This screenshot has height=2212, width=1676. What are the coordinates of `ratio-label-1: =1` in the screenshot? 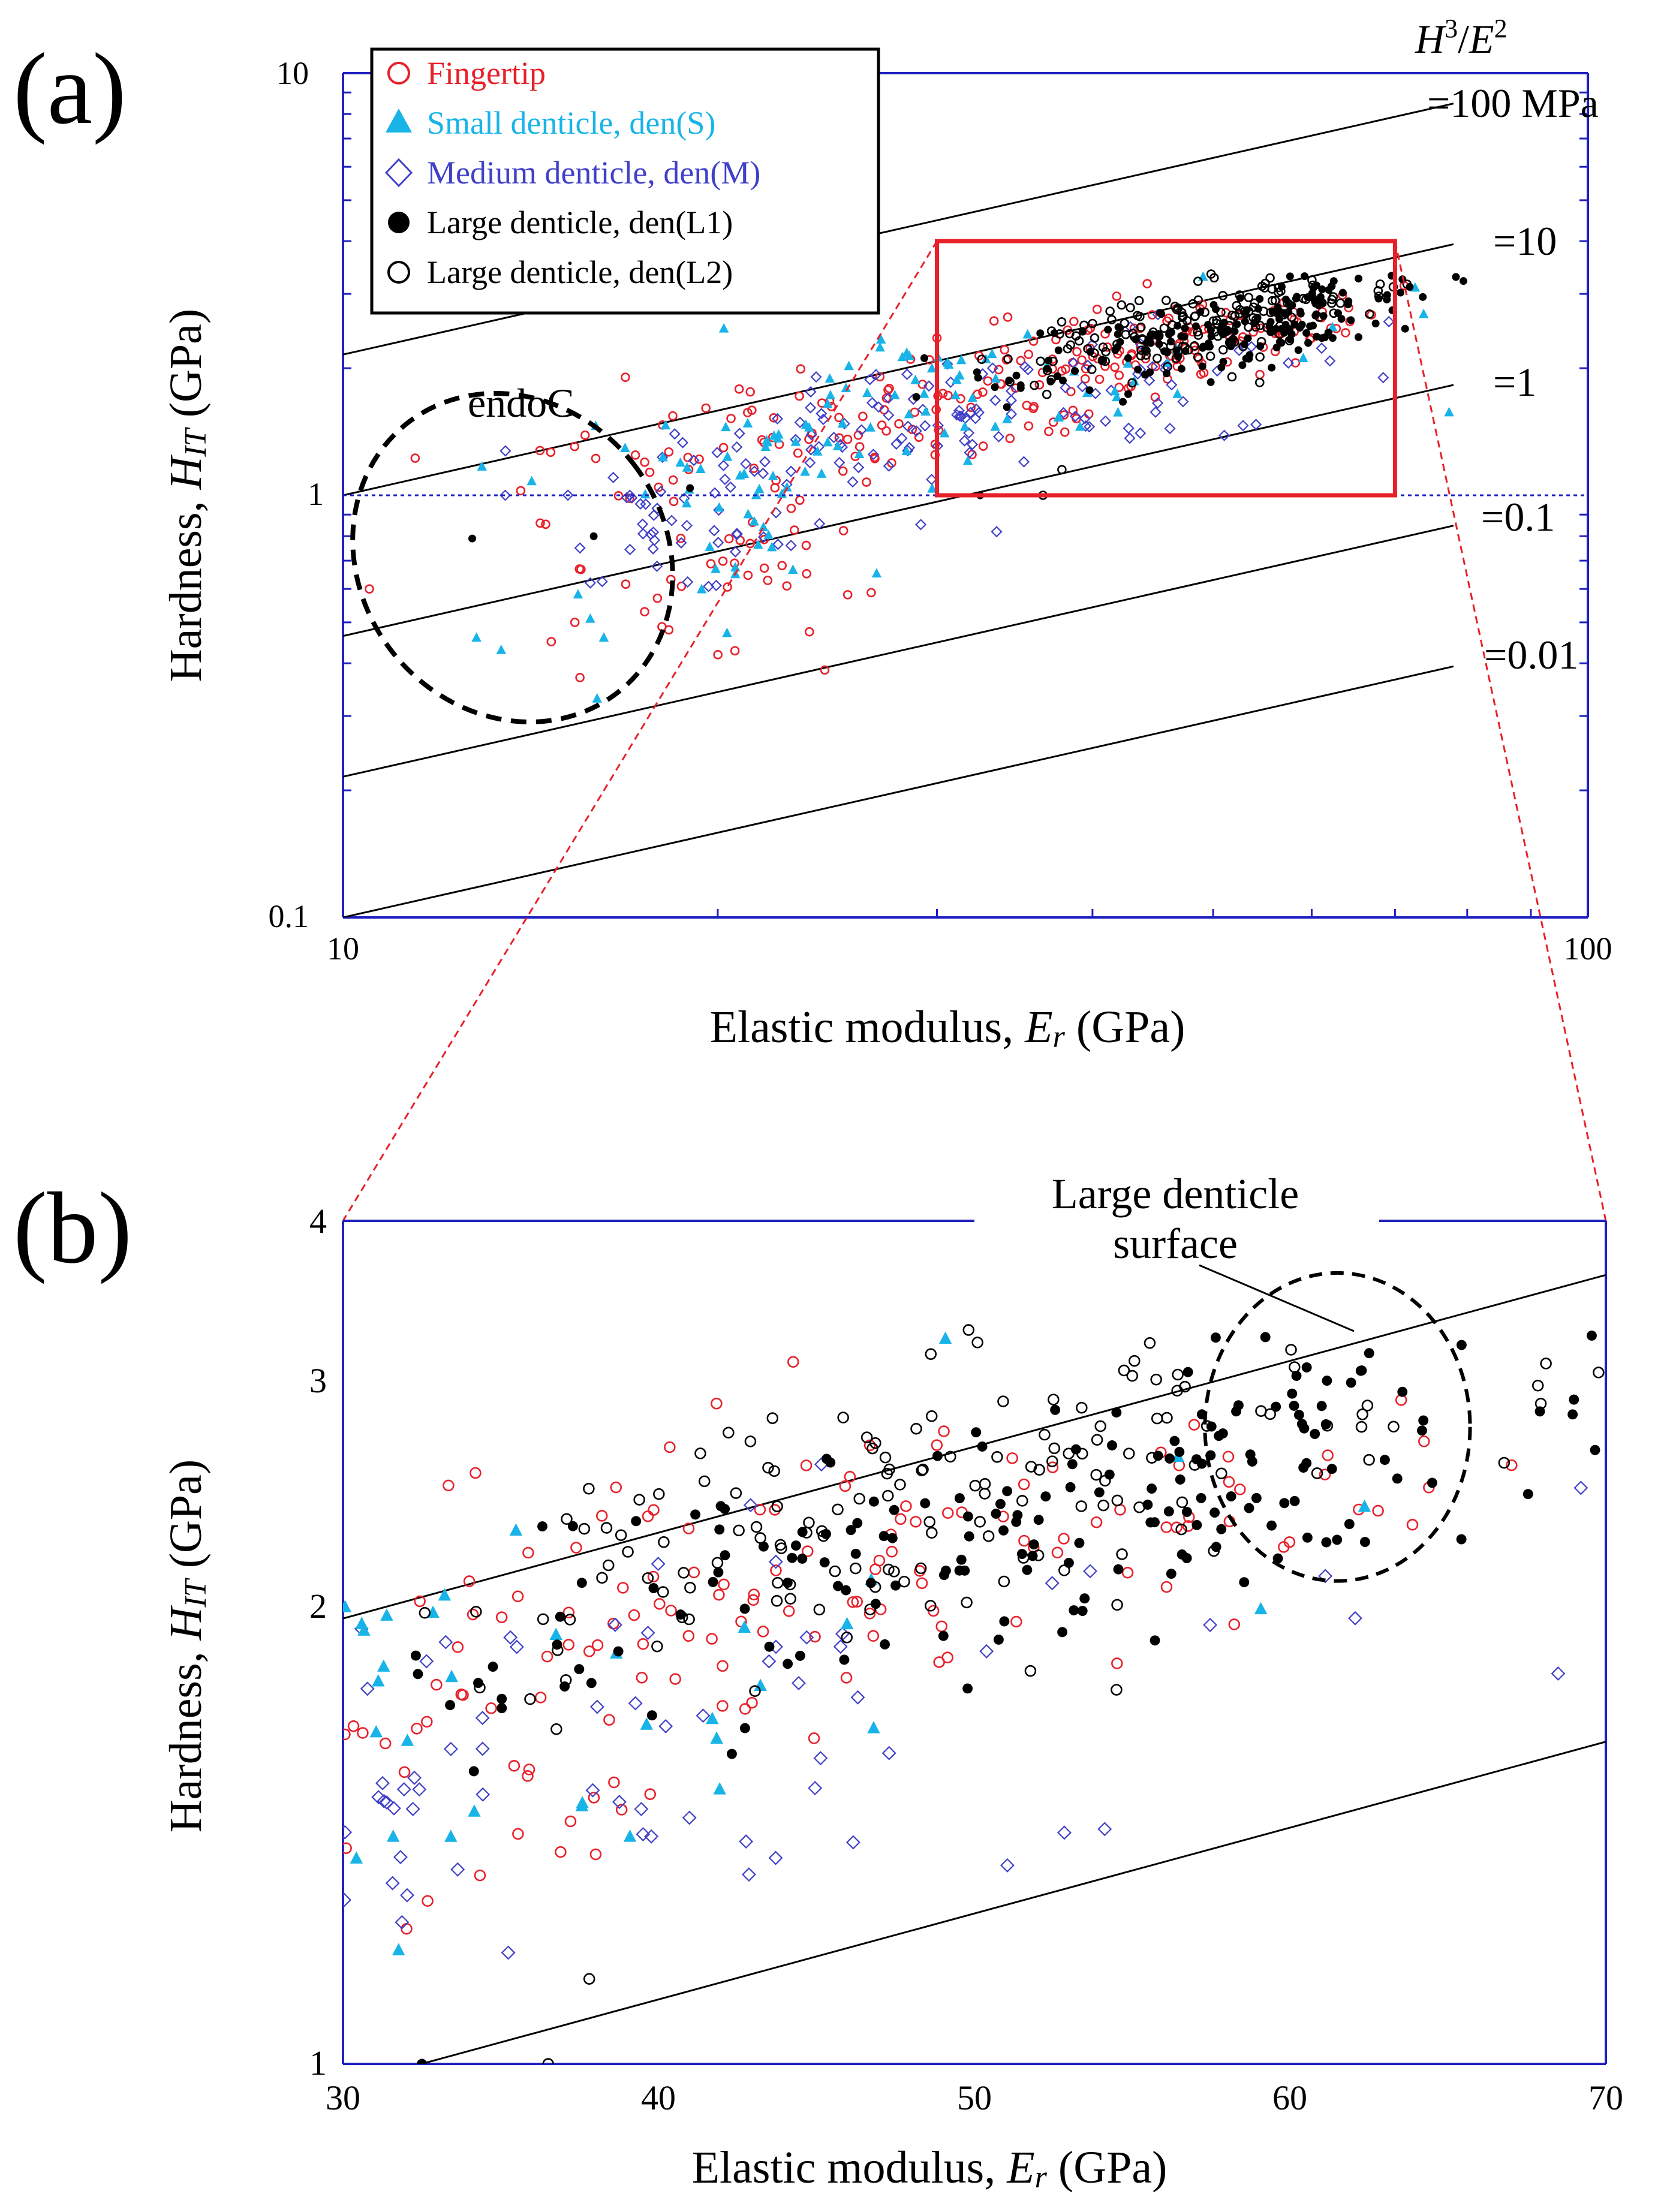 It's located at (1514, 382).